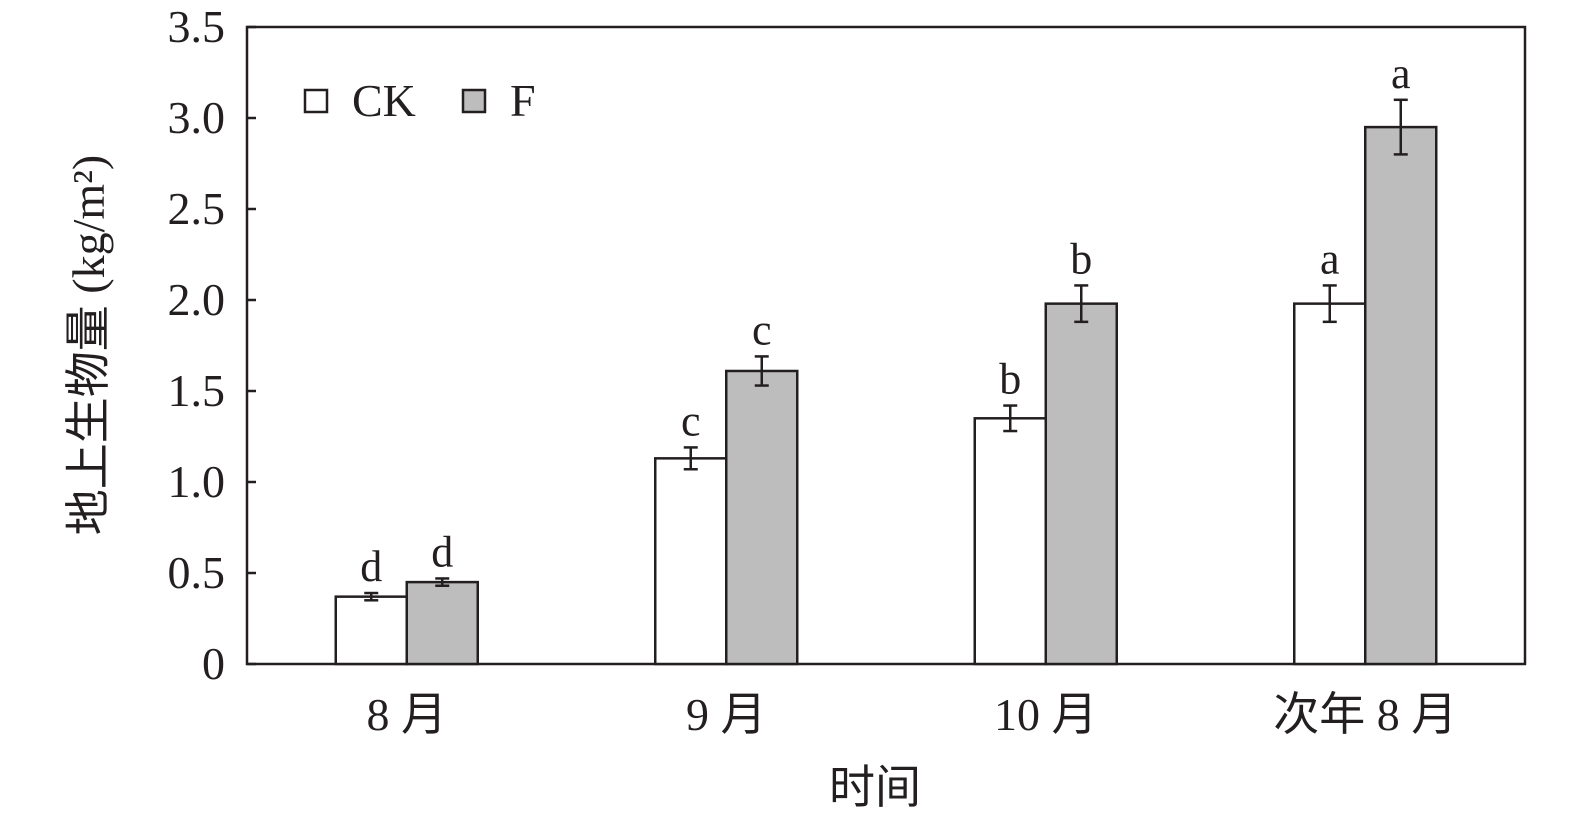  Describe the element at coordinates (419, 100) in the screenshot. I see `legend: CK F` at that location.